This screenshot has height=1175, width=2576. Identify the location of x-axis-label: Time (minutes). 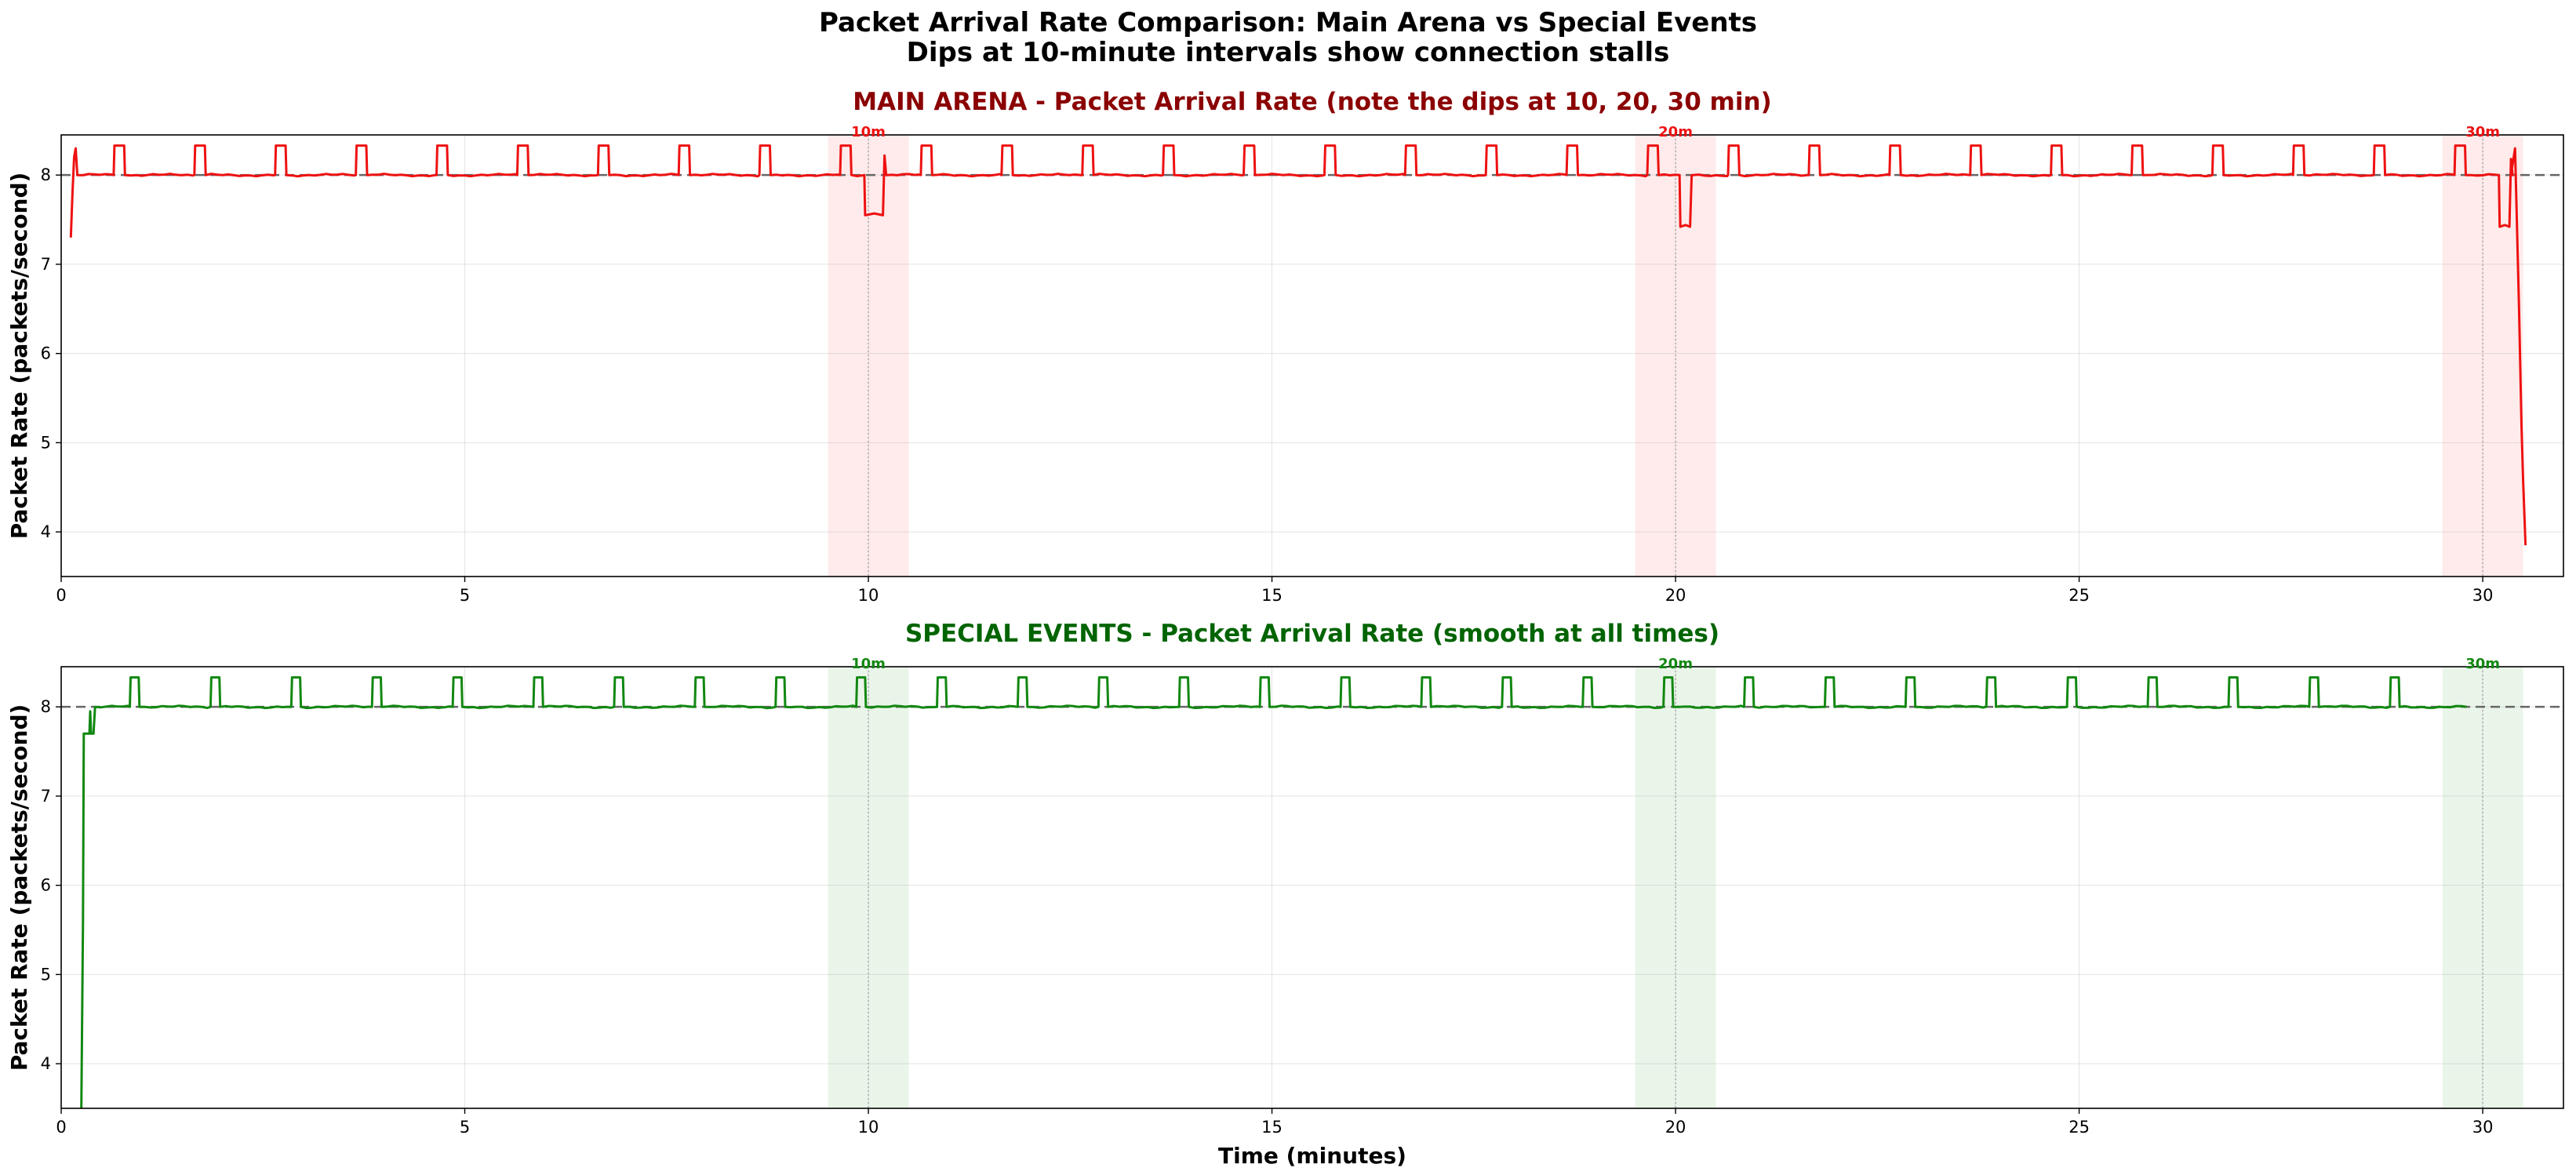
(1312, 1156).